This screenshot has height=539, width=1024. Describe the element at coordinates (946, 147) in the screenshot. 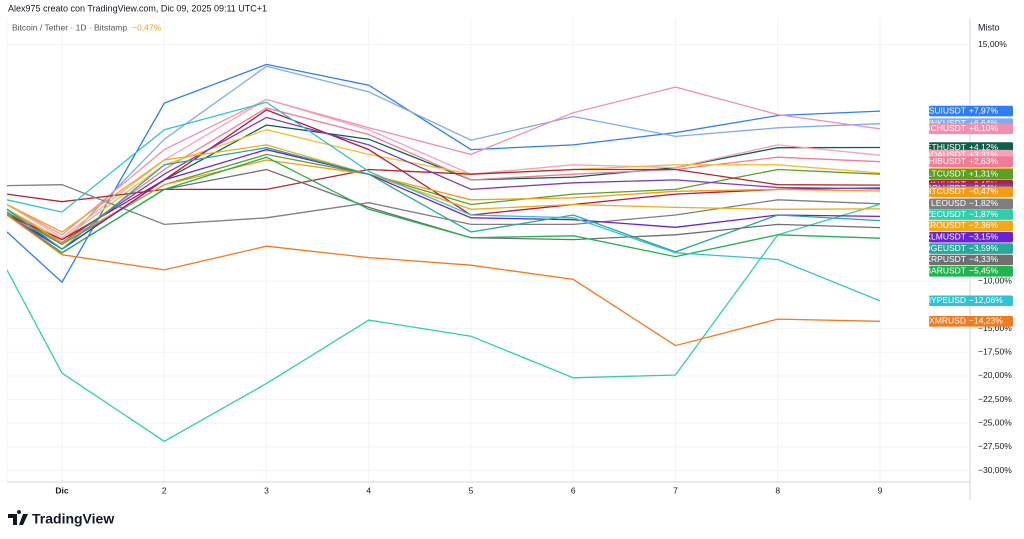

I see `legend-name: ETHUSDT` at that location.